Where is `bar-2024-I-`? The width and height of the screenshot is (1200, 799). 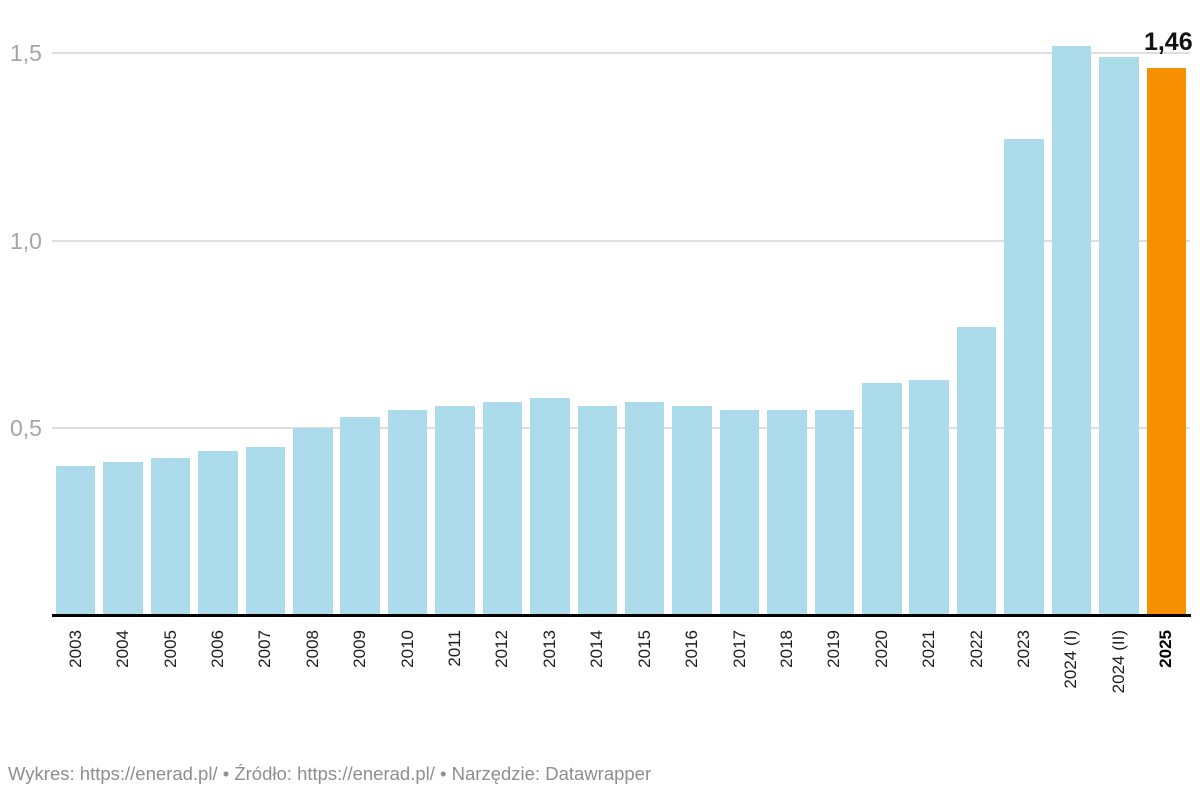 bar-2024-I- is located at coordinates (1071, 330).